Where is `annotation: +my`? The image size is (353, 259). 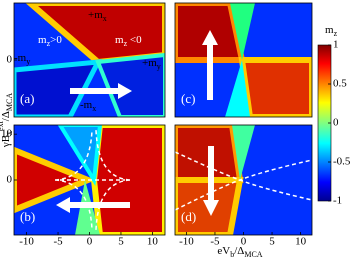
annotation: +my is located at coordinates (151, 64).